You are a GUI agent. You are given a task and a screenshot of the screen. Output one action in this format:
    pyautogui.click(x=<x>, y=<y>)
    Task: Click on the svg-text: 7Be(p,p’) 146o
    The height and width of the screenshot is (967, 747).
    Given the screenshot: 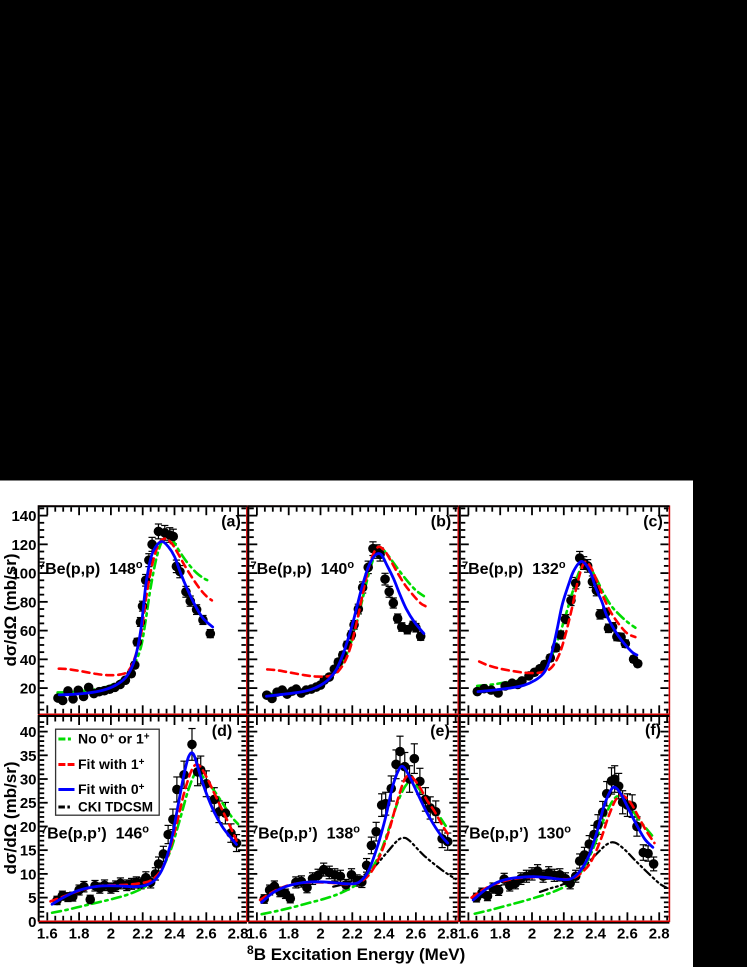 What is the action you would take?
    pyautogui.click(x=95, y=833)
    